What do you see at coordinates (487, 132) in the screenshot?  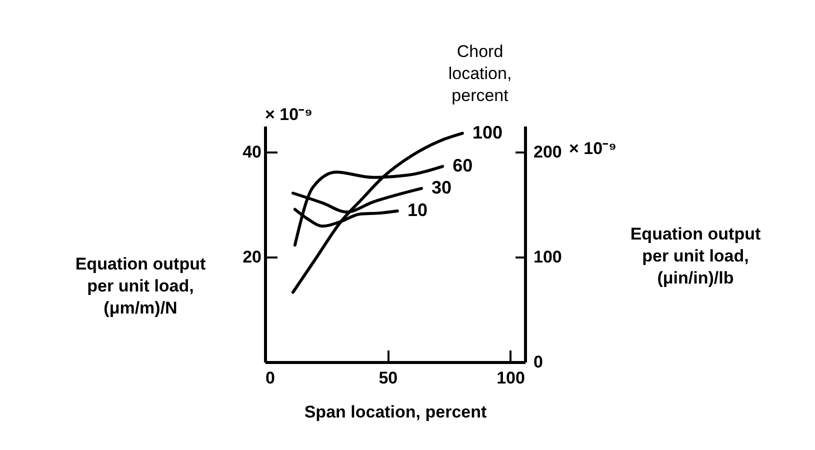 I see `series-label: 100` at bounding box center [487, 132].